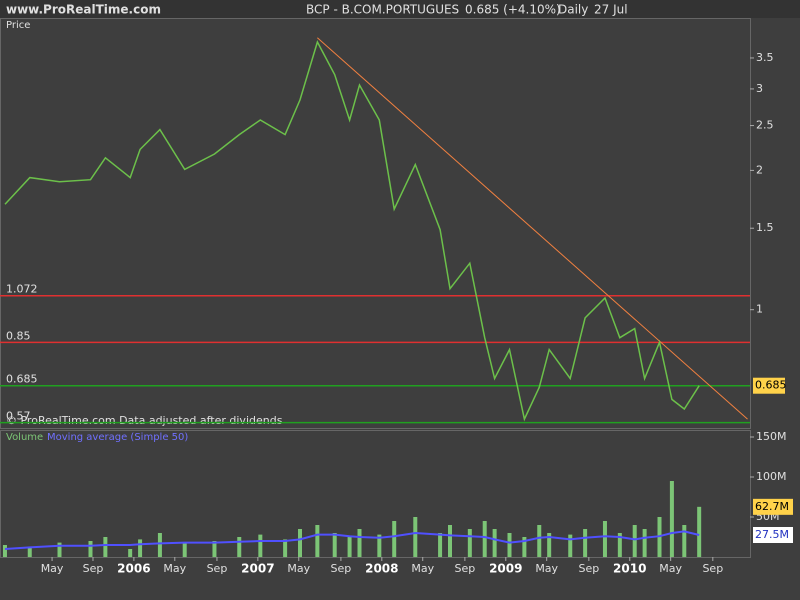  I want to click on site: www.ProRealTime.com, so click(83, 10).